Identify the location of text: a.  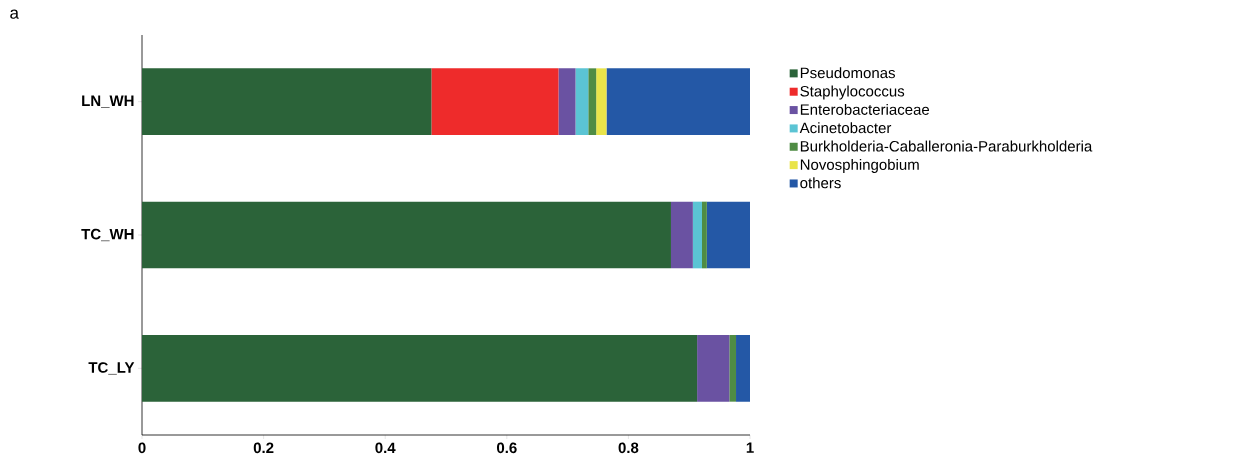
(14, 14).